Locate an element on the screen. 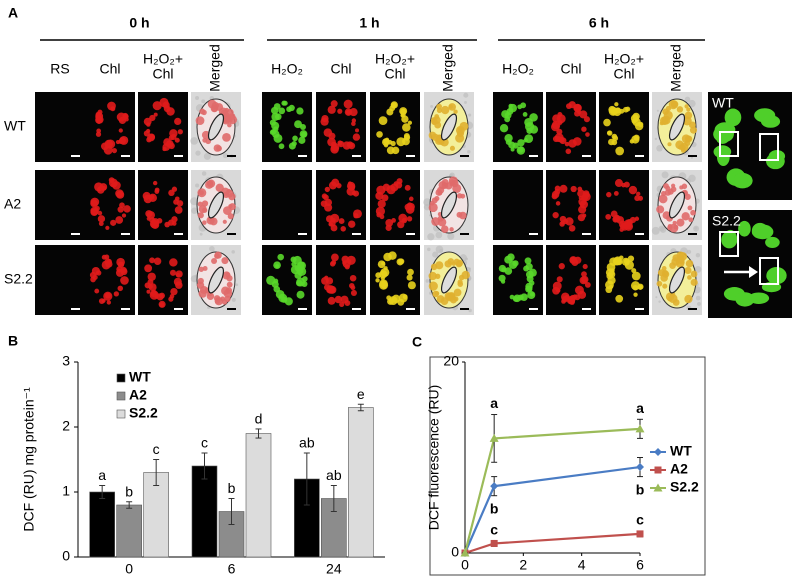 The image size is (793, 578). x-tick-label: 6 is located at coordinates (640, 565).